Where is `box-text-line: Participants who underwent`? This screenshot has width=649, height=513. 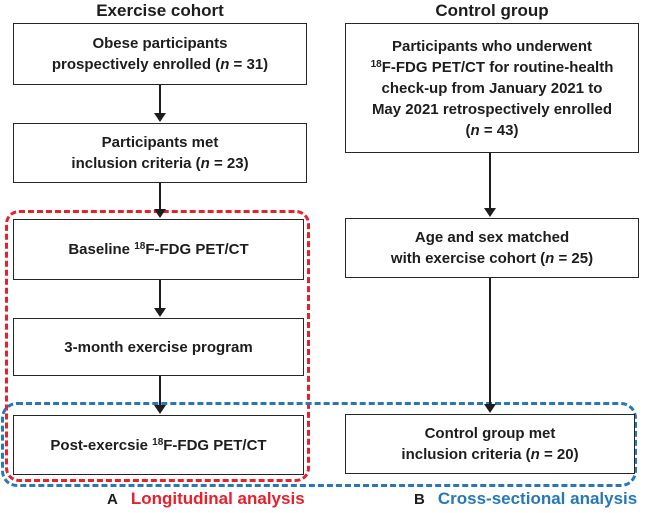
box-text-line: Participants who underwent is located at coordinates (492, 46).